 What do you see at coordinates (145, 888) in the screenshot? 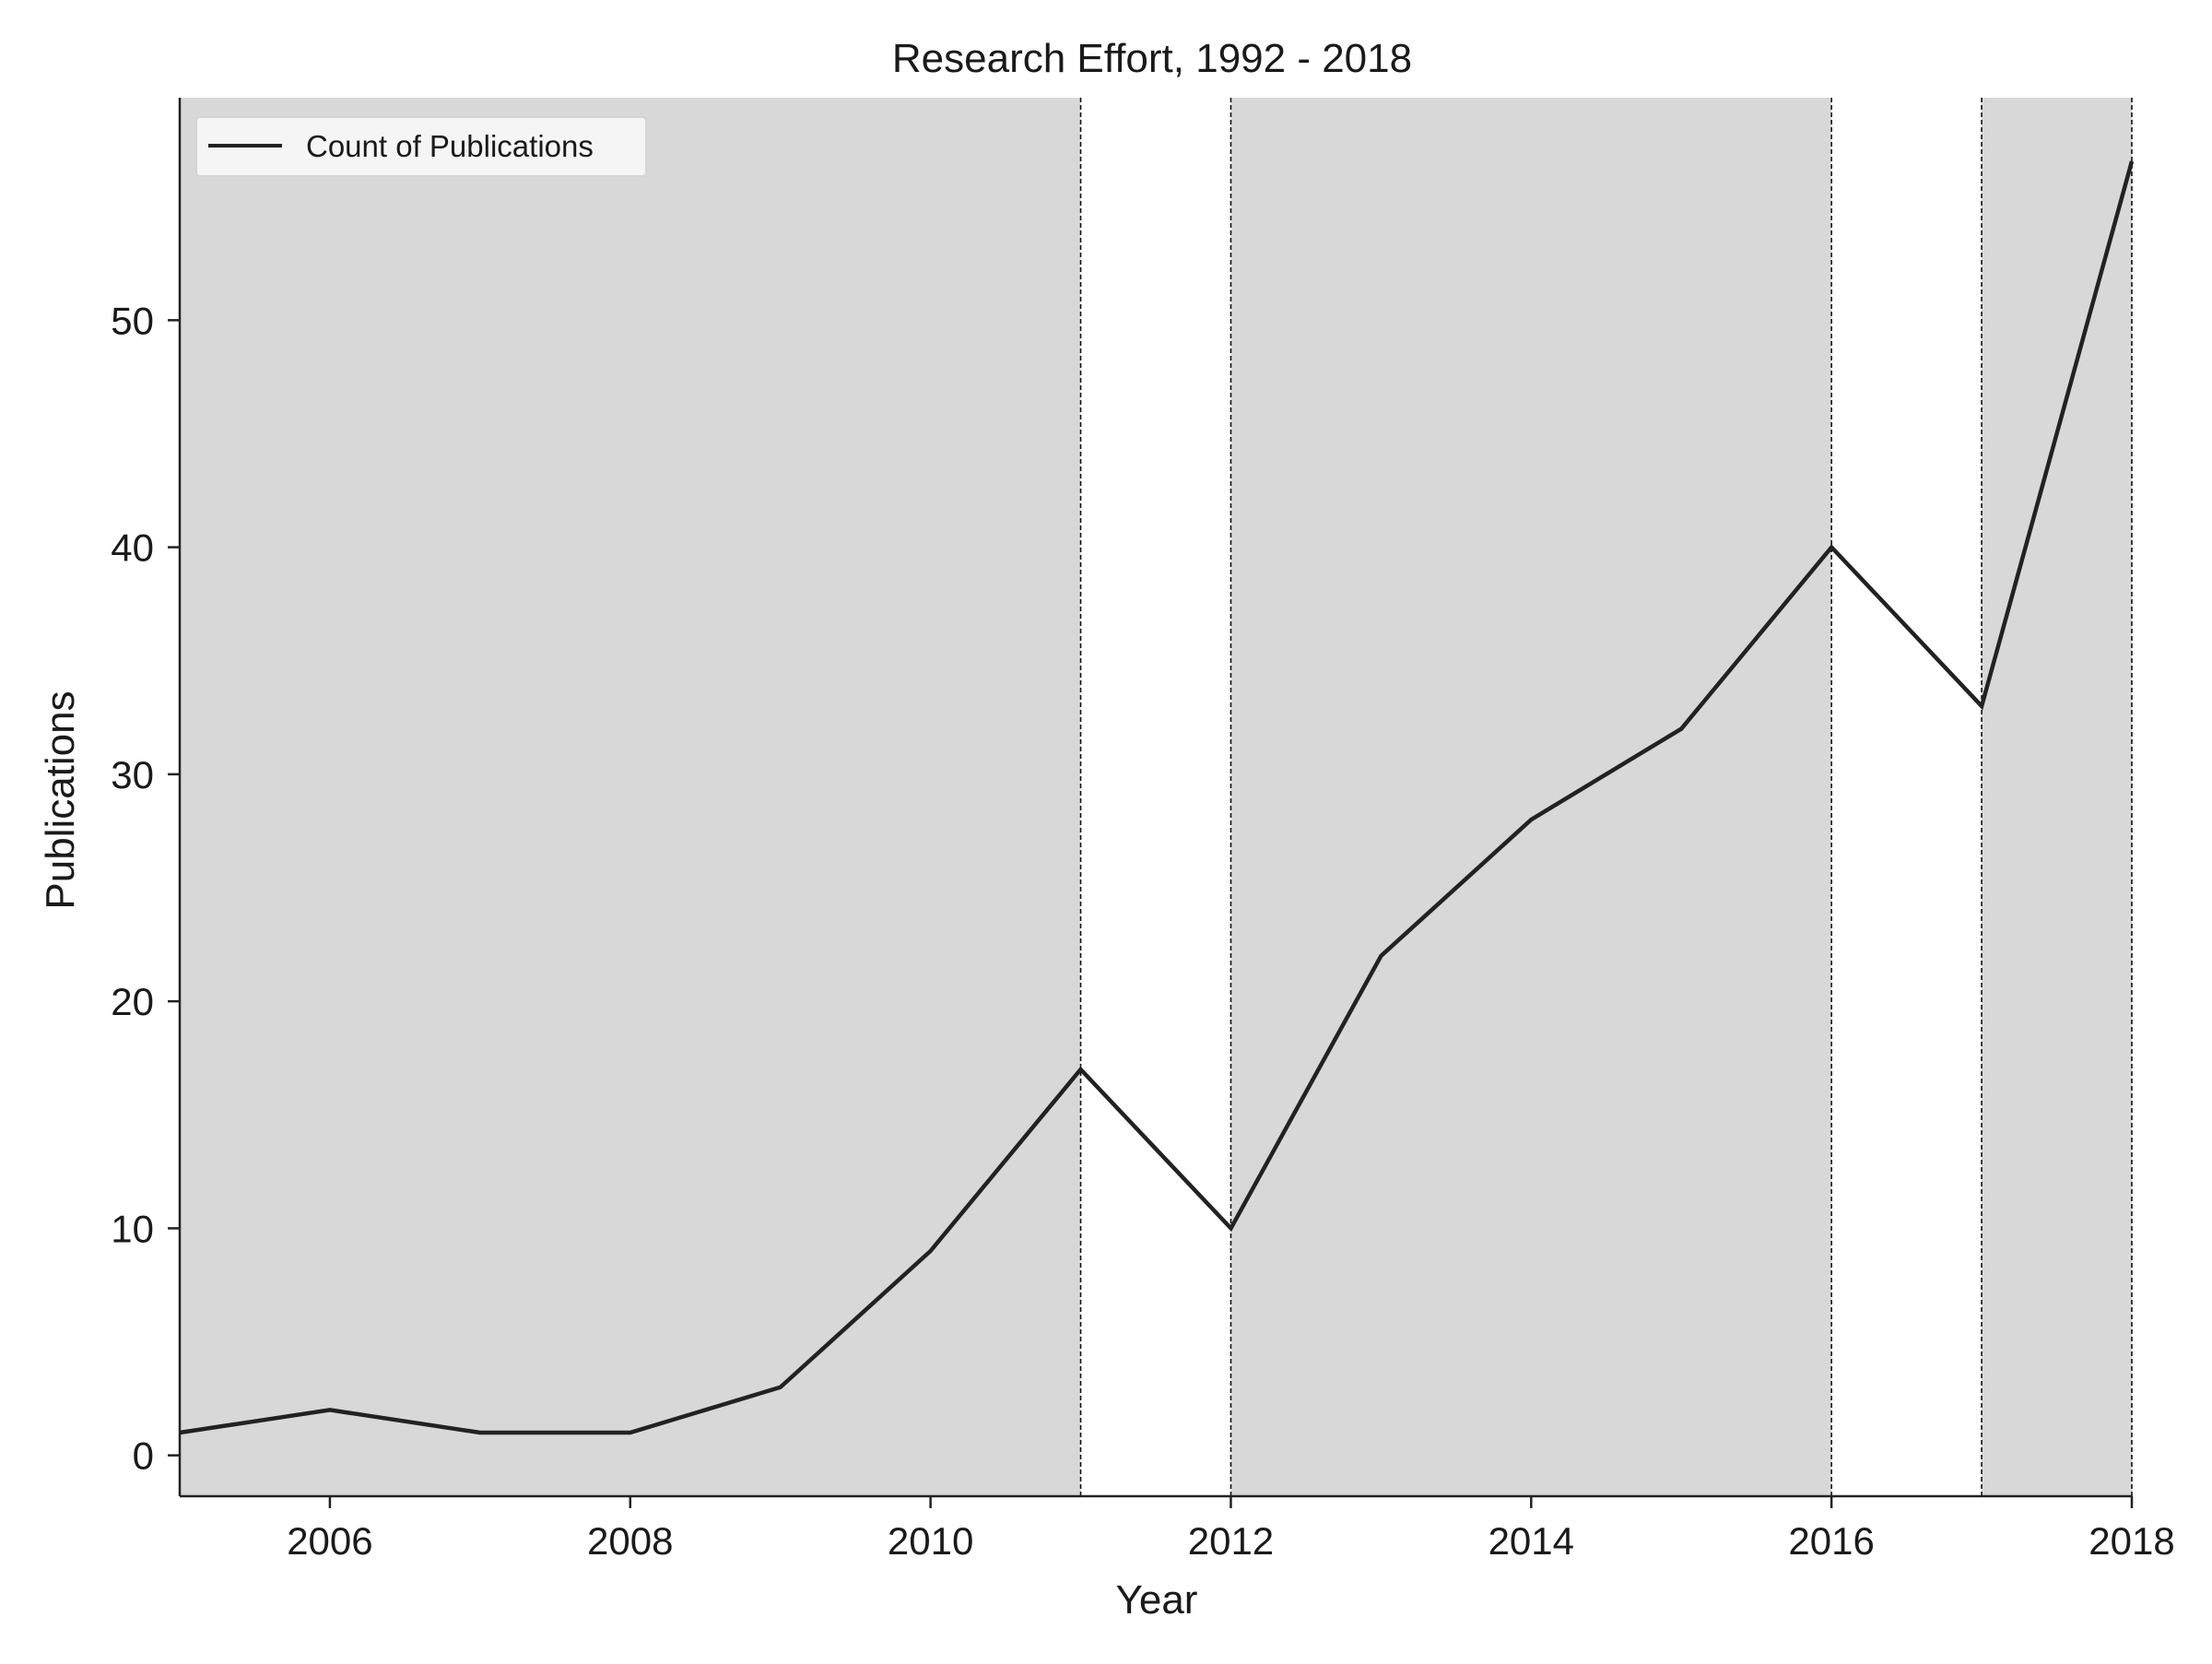
I see `y-ticks: 0 10 20 30 40 50` at bounding box center [145, 888].